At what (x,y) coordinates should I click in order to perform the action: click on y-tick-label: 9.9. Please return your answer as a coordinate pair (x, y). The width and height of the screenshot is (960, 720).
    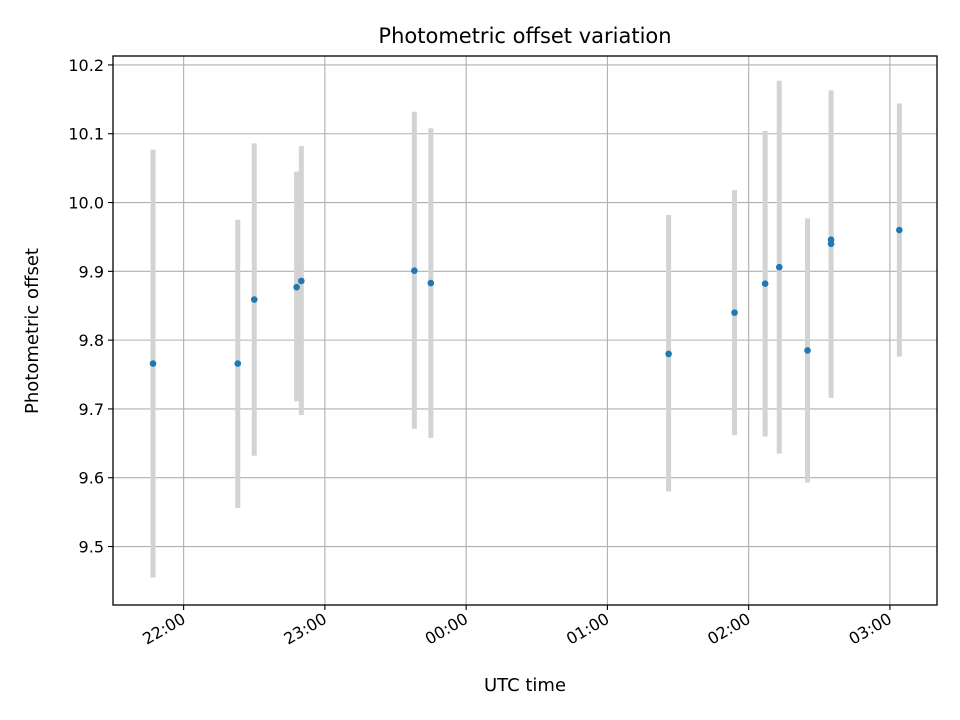
    Looking at the image, I should click on (91, 271).